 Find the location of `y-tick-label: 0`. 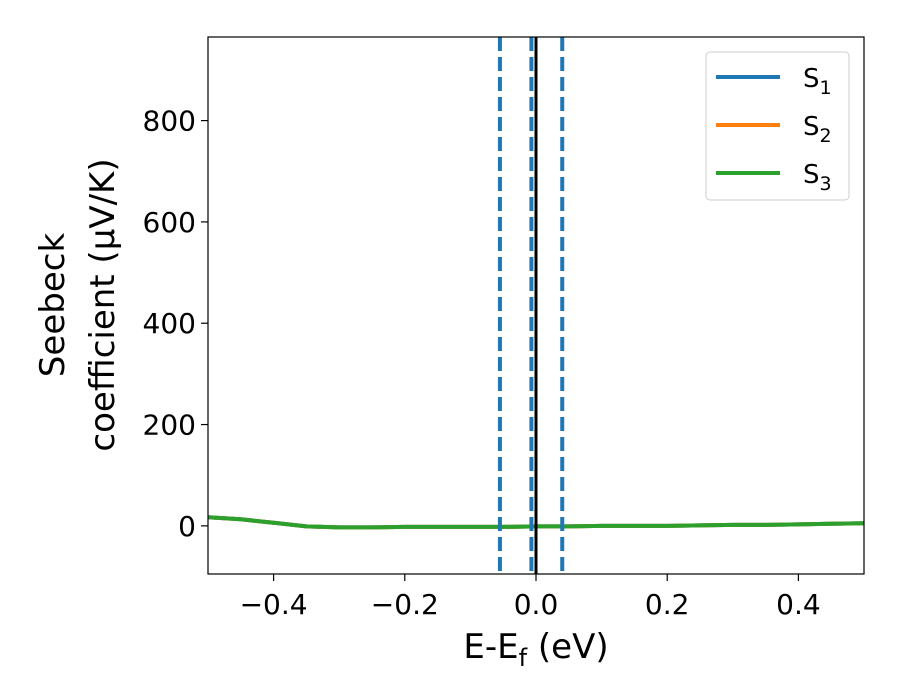

y-tick-label: 0 is located at coordinates (187, 526).